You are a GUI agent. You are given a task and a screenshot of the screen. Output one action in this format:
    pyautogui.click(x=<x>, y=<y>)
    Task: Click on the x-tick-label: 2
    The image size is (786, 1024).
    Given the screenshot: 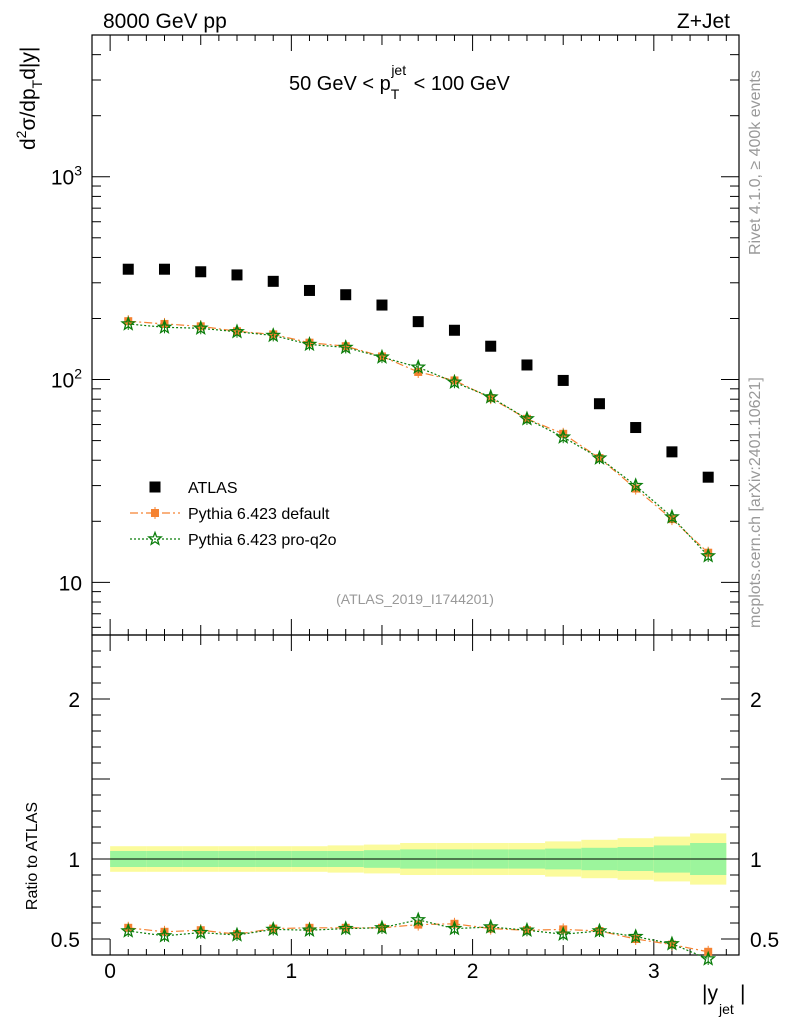 What is the action you would take?
    pyautogui.click(x=473, y=971)
    